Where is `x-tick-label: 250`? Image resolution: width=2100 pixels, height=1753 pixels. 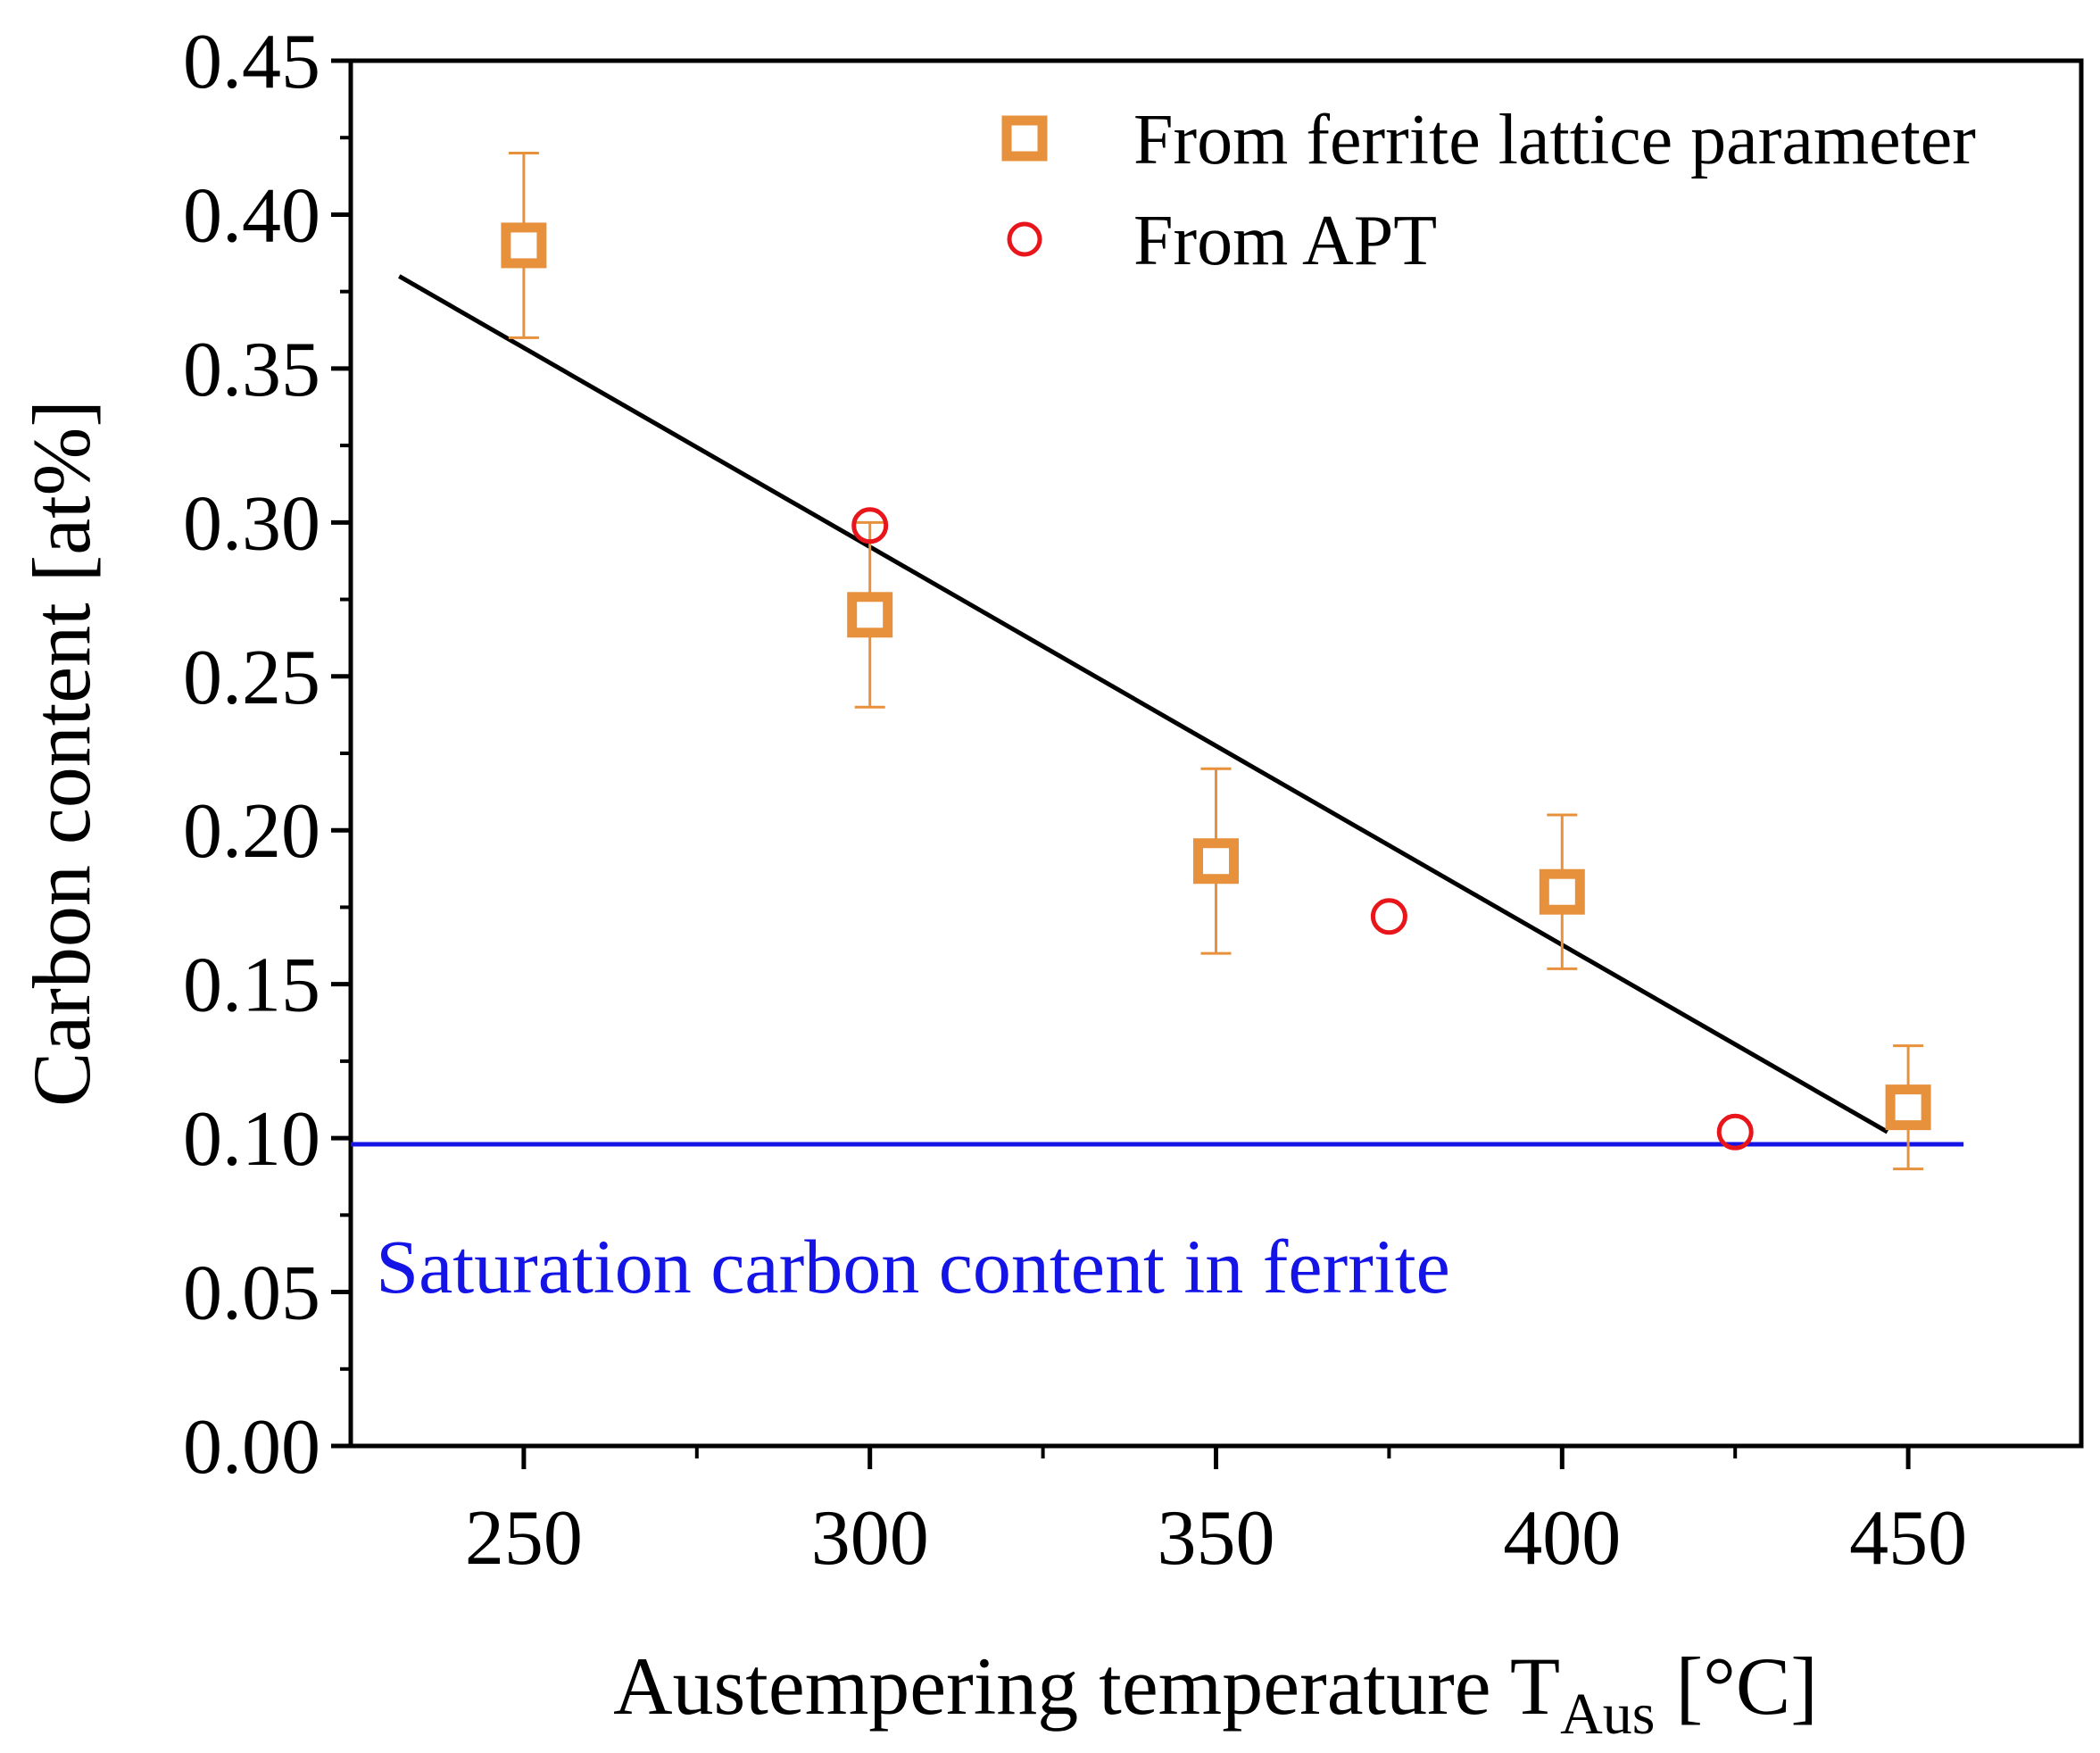
x-tick-label: 250 is located at coordinates (524, 1539).